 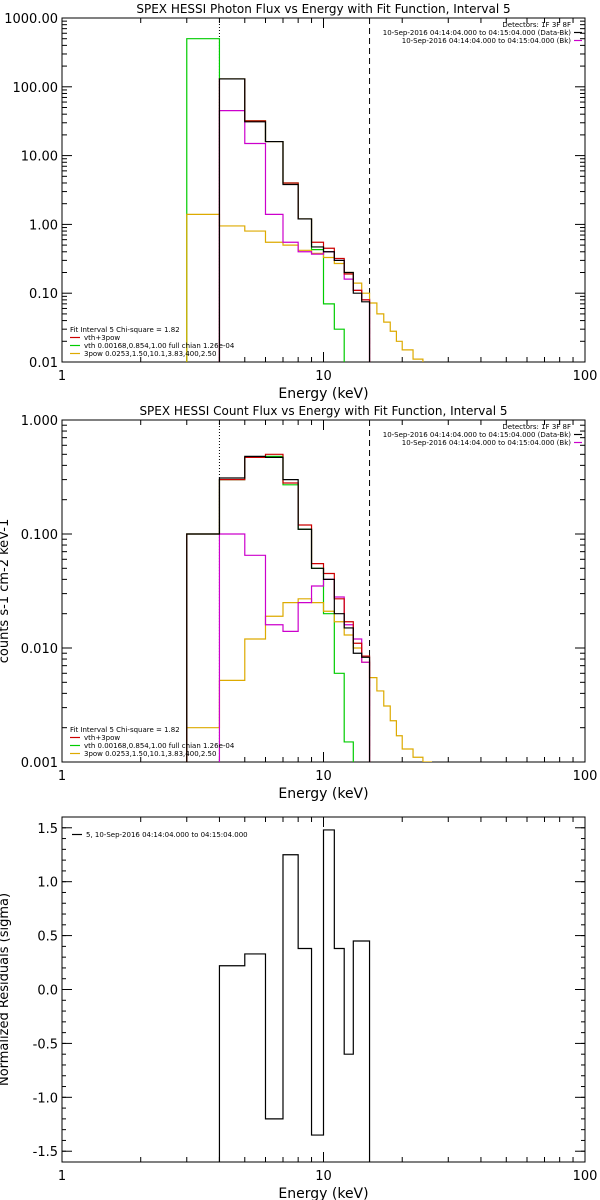 What do you see at coordinates (31, 19) in the screenshot?
I see `y-tick-label: 1000.00` at bounding box center [31, 19].